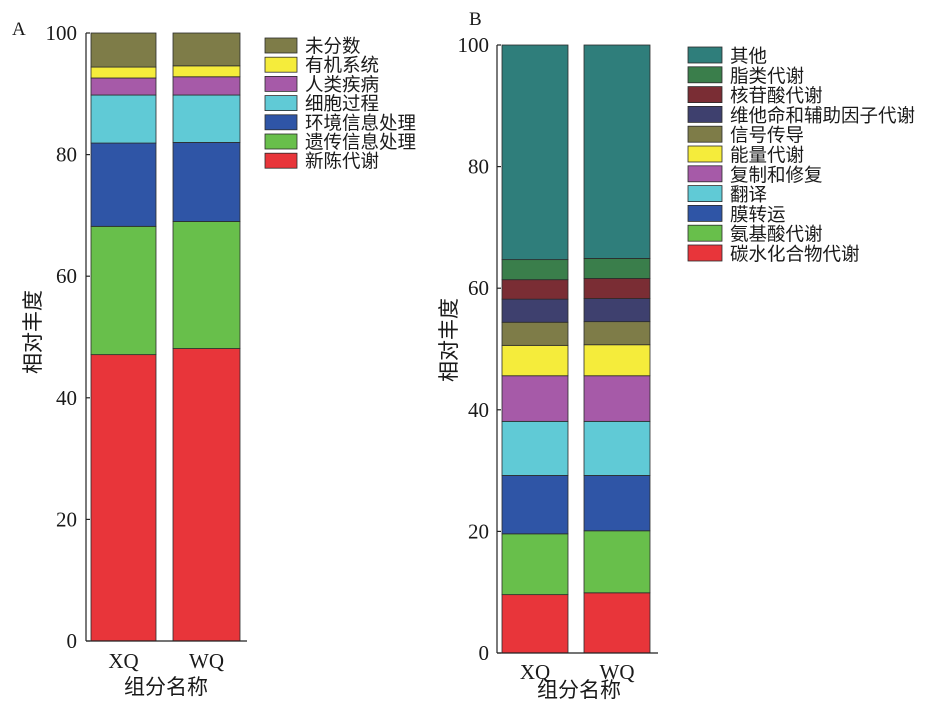 This screenshot has height=702, width=933. What do you see at coordinates (822, 116) in the screenshot?
I see `legend-label: 维他命和辅助因子代谢` at bounding box center [822, 116].